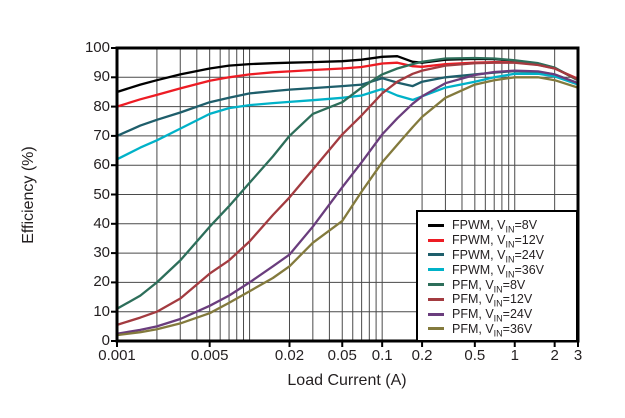 The width and height of the screenshot is (625, 418). I want to click on x-tick-label: 1, so click(514, 355).